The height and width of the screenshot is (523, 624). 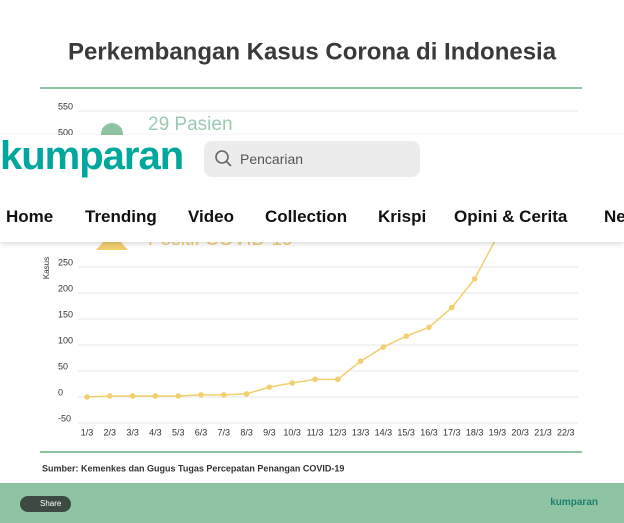 What do you see at coordinates (155, 432) in the screenshot?
I see `x-tick-label: 4/3` at bounding box center [155, 432].